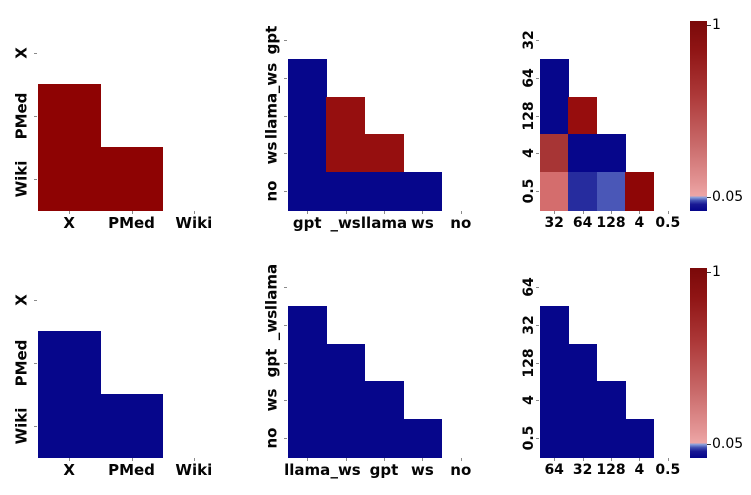 Image resolution: width=751 pixels, height=495 pixels. I want to click on heatmap-top-left: X X PMed PMed Wiki Wiki, so click(112, 139).